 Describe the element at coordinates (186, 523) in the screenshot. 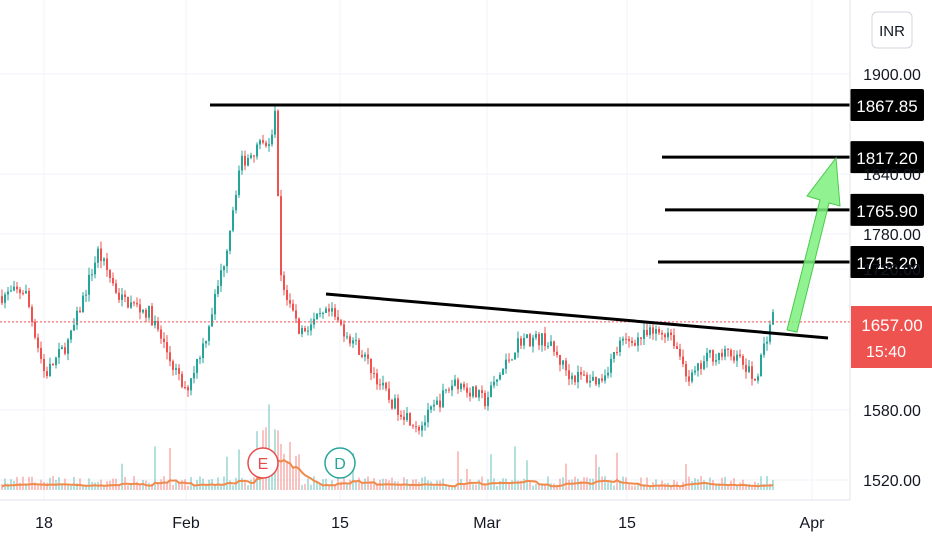

I see `time-tick-label: Feb` at that location.